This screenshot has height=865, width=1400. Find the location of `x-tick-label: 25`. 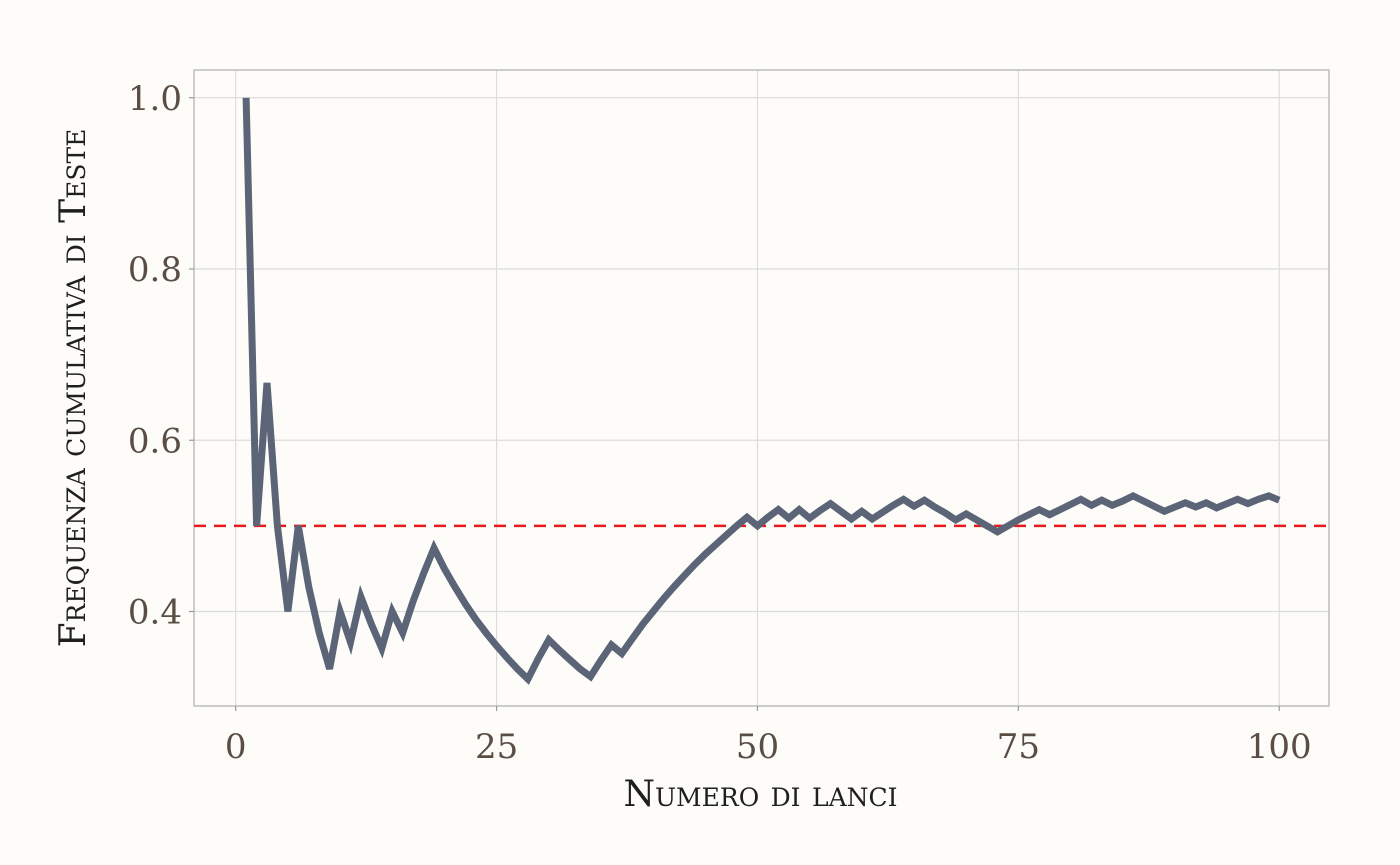

x-tick-label: 25 is located at coordinates (496, 747).